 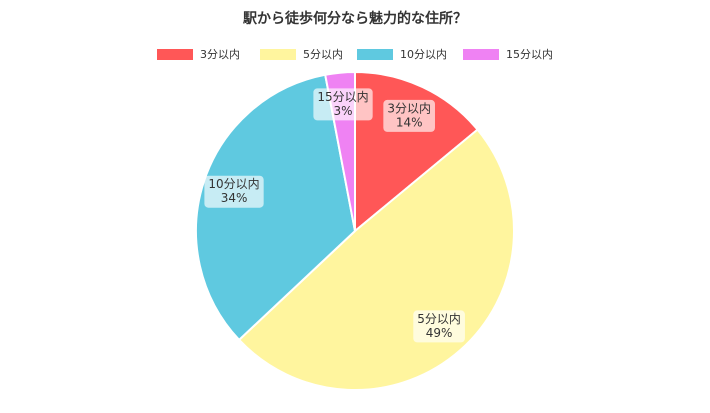 I want to click on chart-title: 駅から徒歩何分なら魅力的な住所？, so click(x=355, y=18).